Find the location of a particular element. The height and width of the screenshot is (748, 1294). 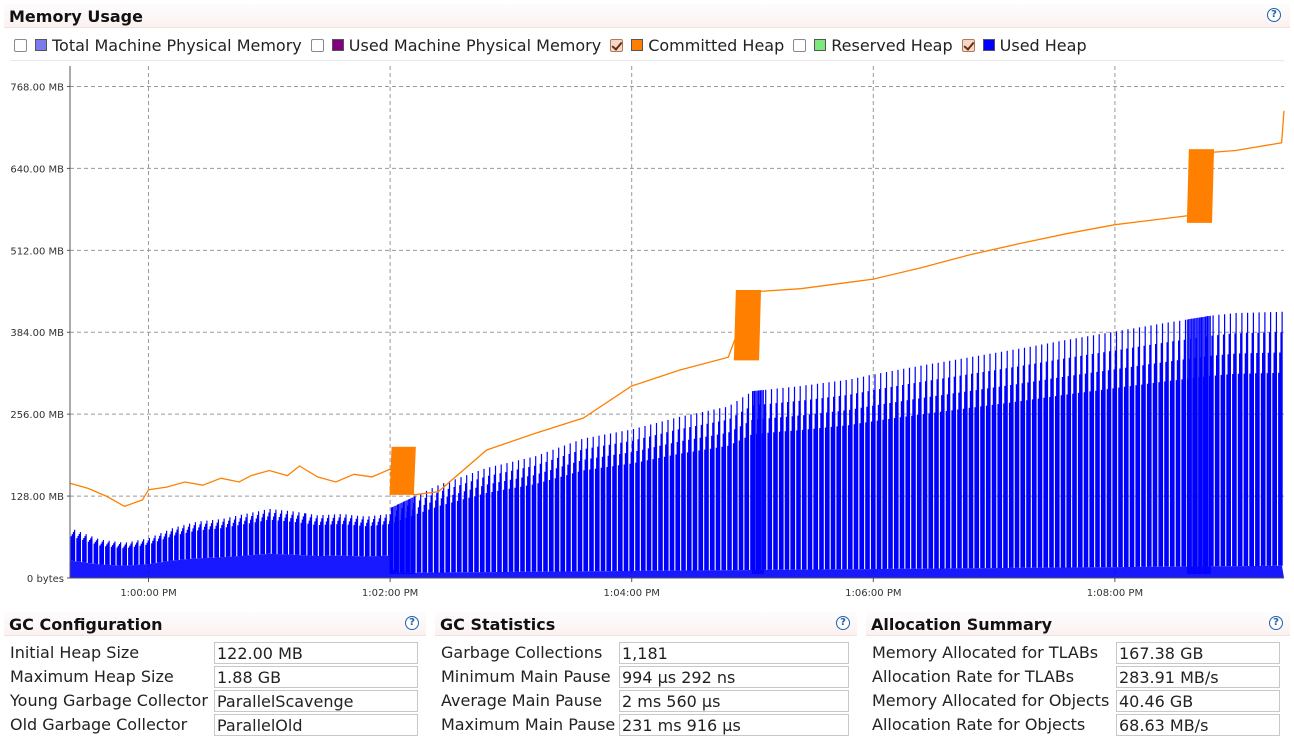

allocation-row: Memory Allocated for Objects 40.46 GB is located at coordinates (1078, 701).